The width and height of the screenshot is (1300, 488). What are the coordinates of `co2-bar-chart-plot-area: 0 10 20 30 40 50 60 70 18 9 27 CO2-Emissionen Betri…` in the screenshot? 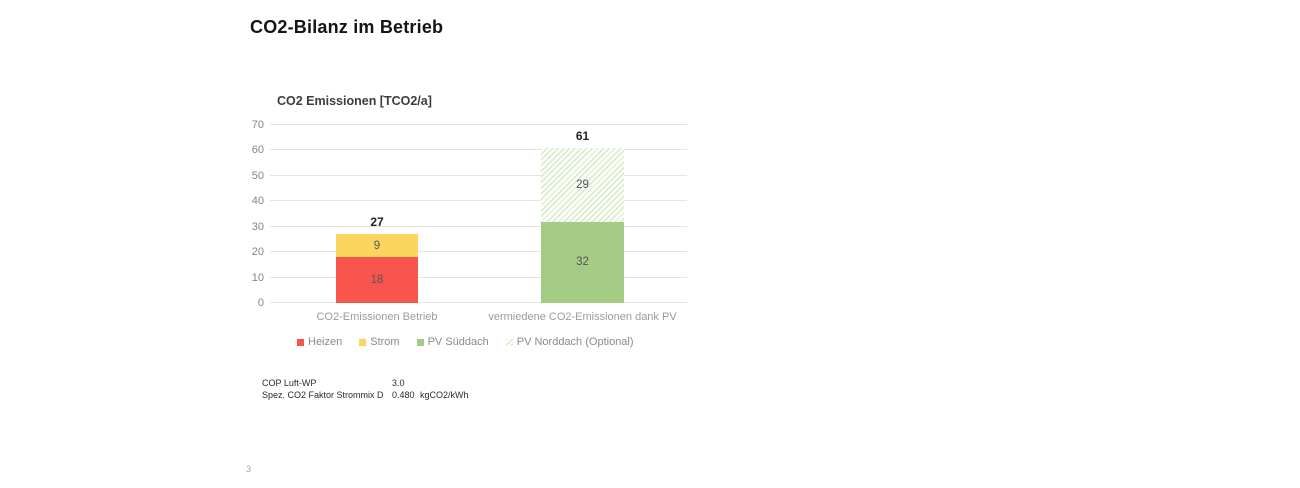 It's located at (469, 221).